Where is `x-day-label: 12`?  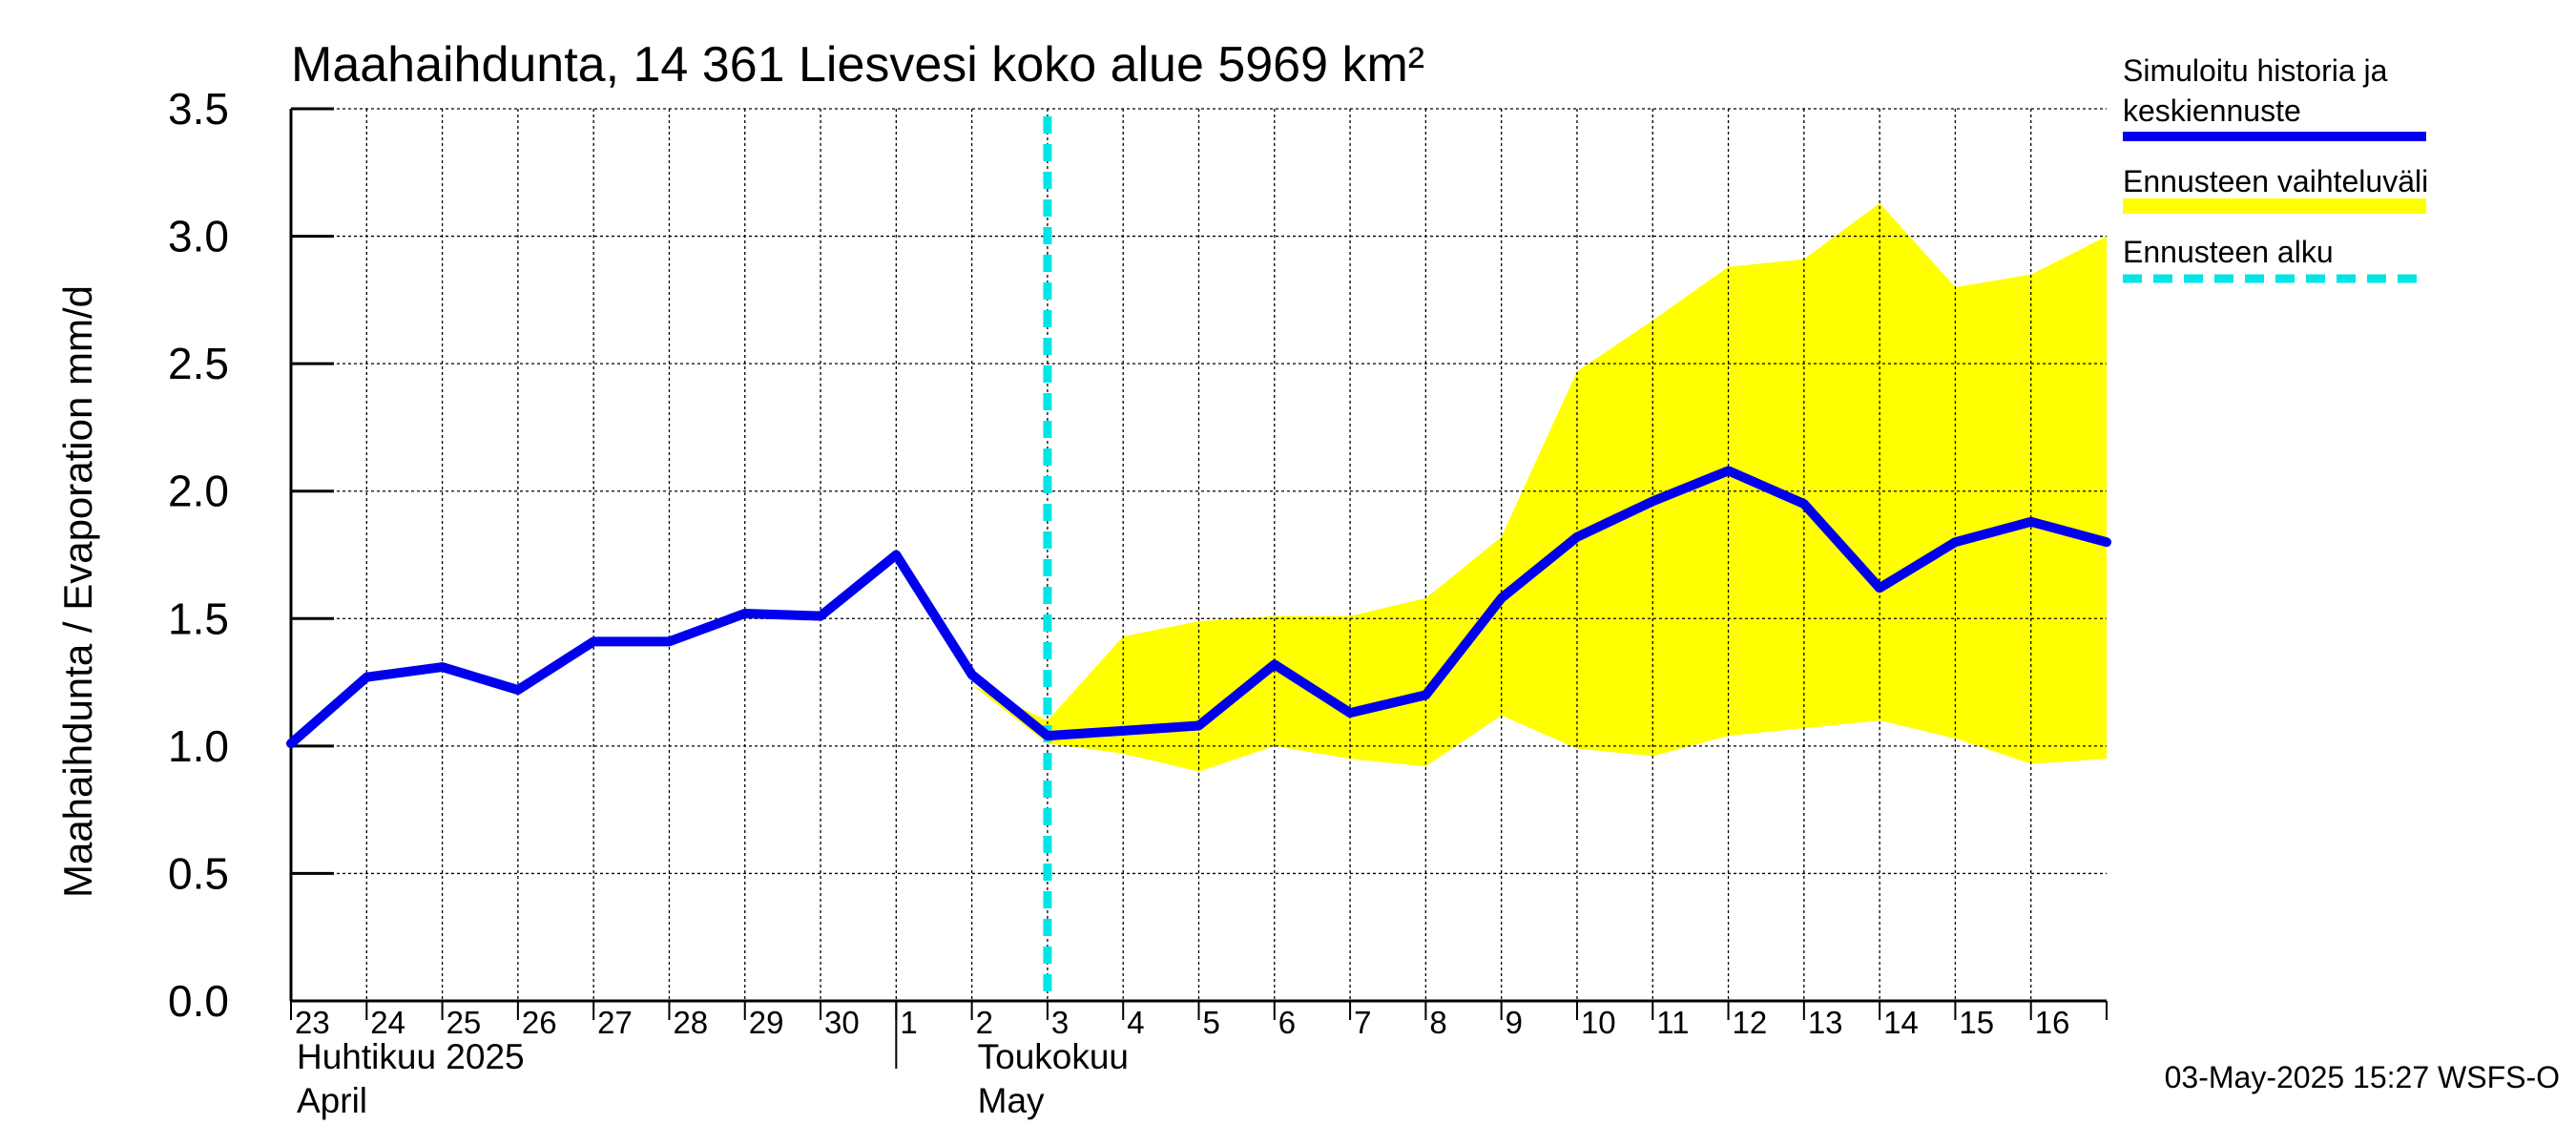
x-day-label: 12 is located at coordinates (1750, 1022).